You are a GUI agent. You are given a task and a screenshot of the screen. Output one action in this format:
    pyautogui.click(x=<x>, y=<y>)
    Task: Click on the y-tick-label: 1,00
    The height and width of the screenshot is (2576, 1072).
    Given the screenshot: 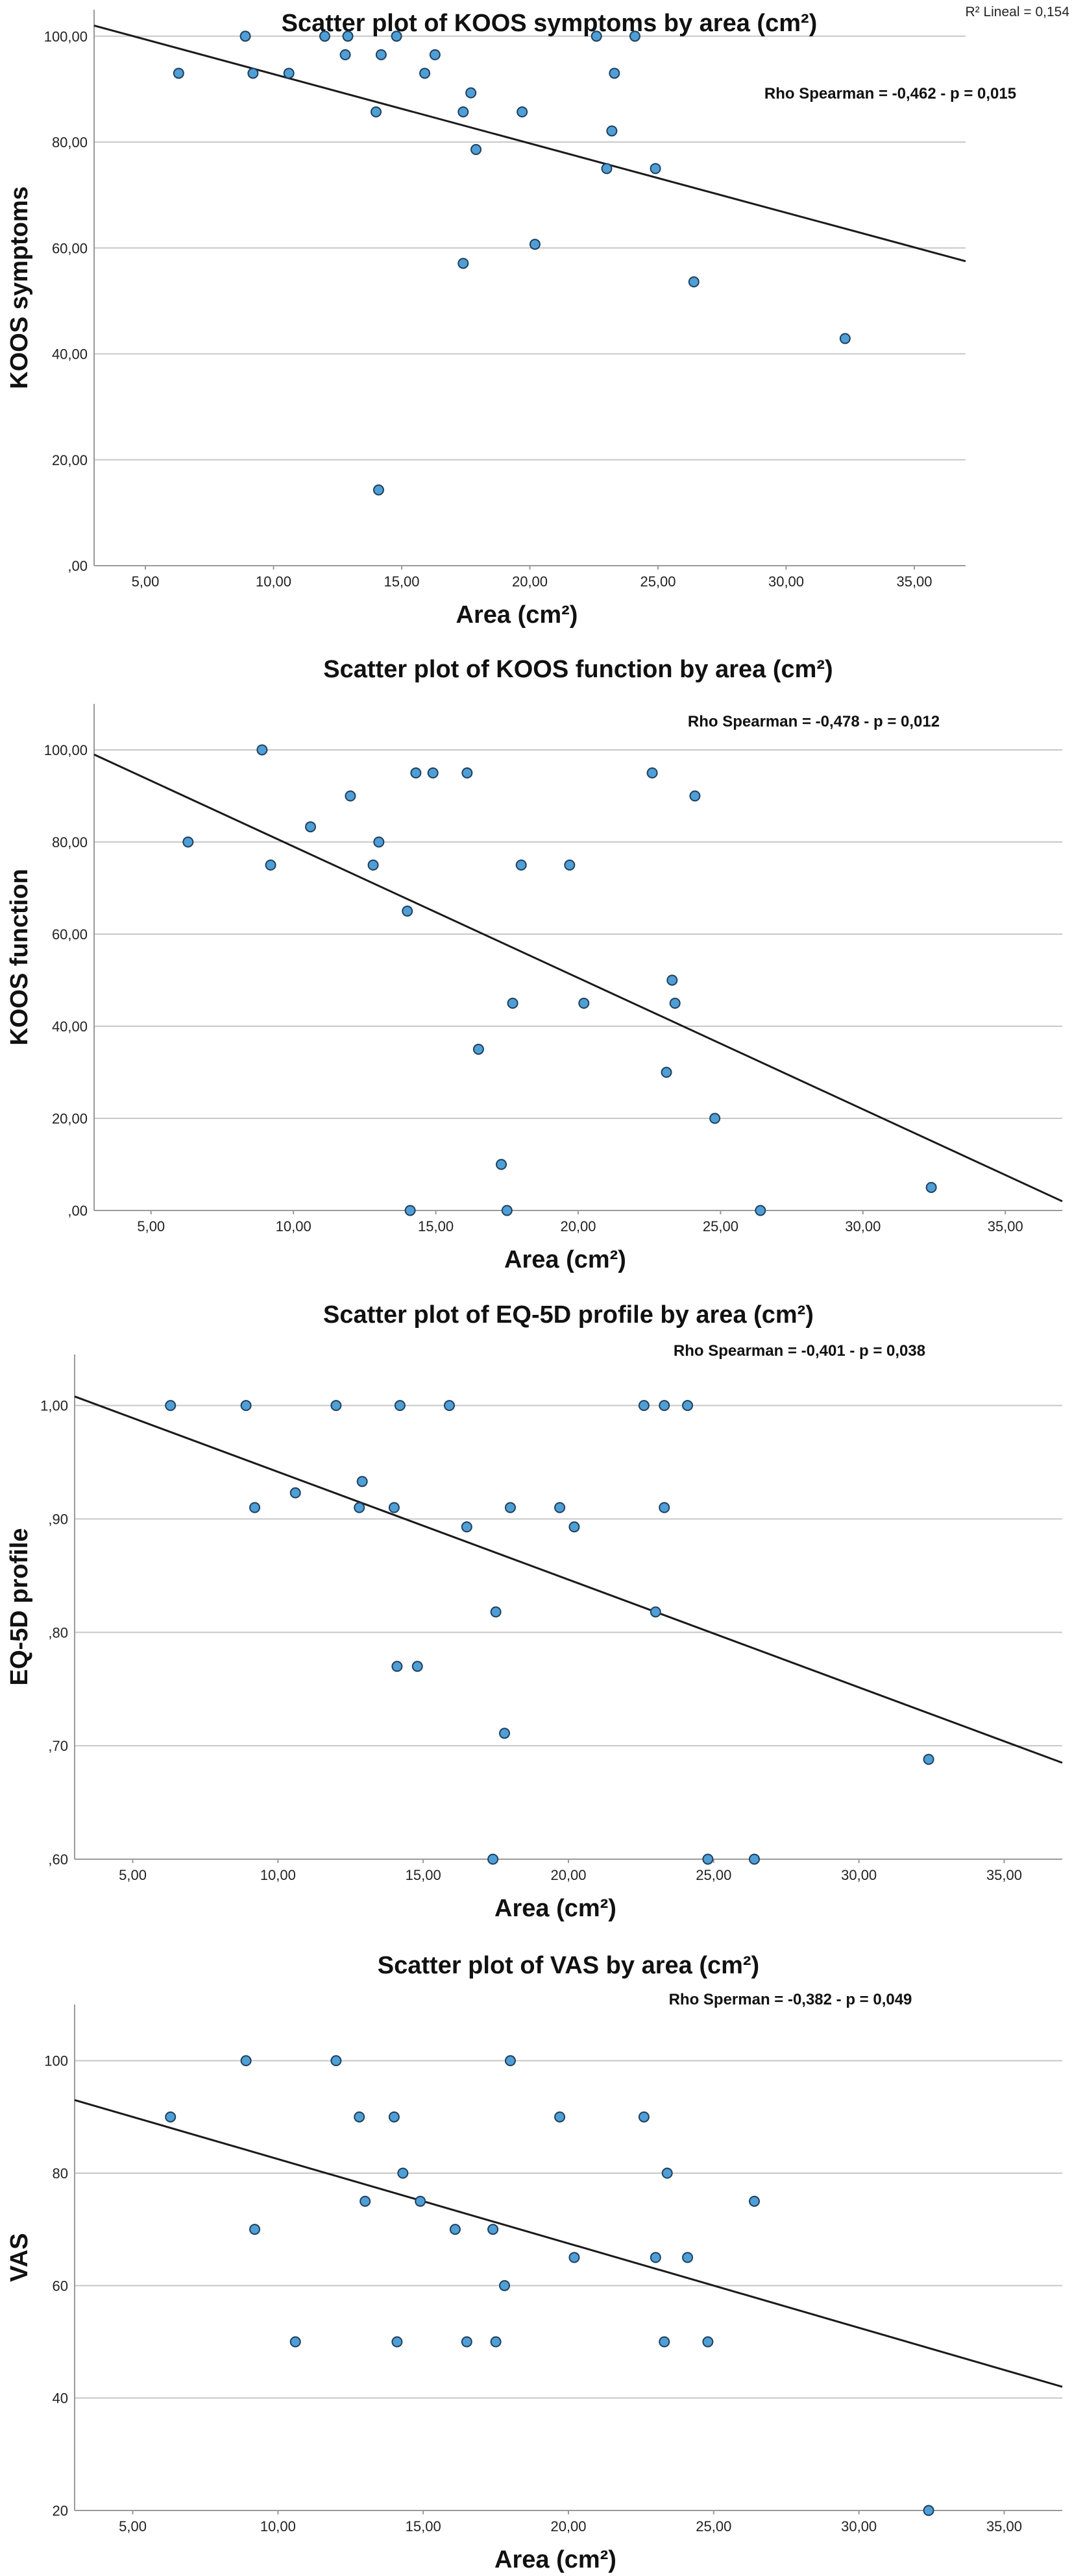 What is the action you would take?
    pyautogui.click(x=54, y=1406)
    